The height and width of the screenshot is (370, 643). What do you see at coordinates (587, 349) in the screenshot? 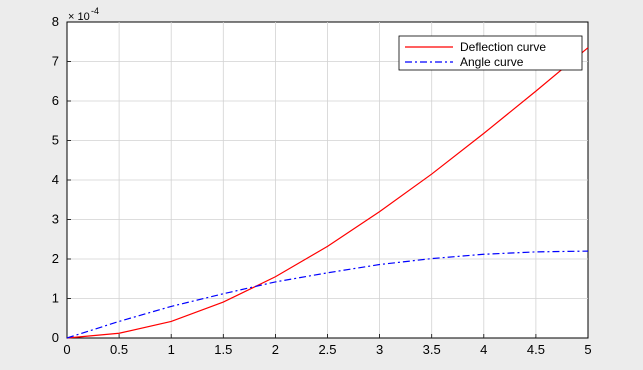
I see `x-tick-label: 5` at bounding box center [587, 349].